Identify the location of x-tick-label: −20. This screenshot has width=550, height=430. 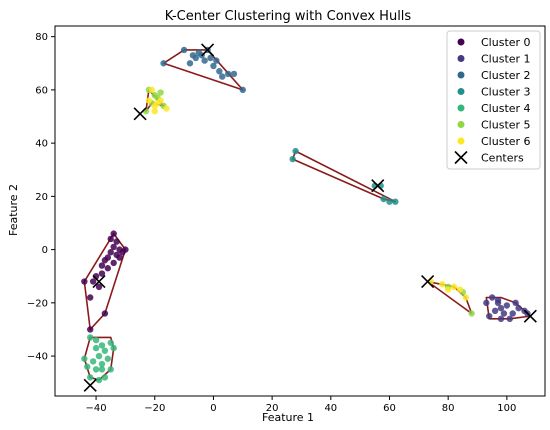
(154, 408).